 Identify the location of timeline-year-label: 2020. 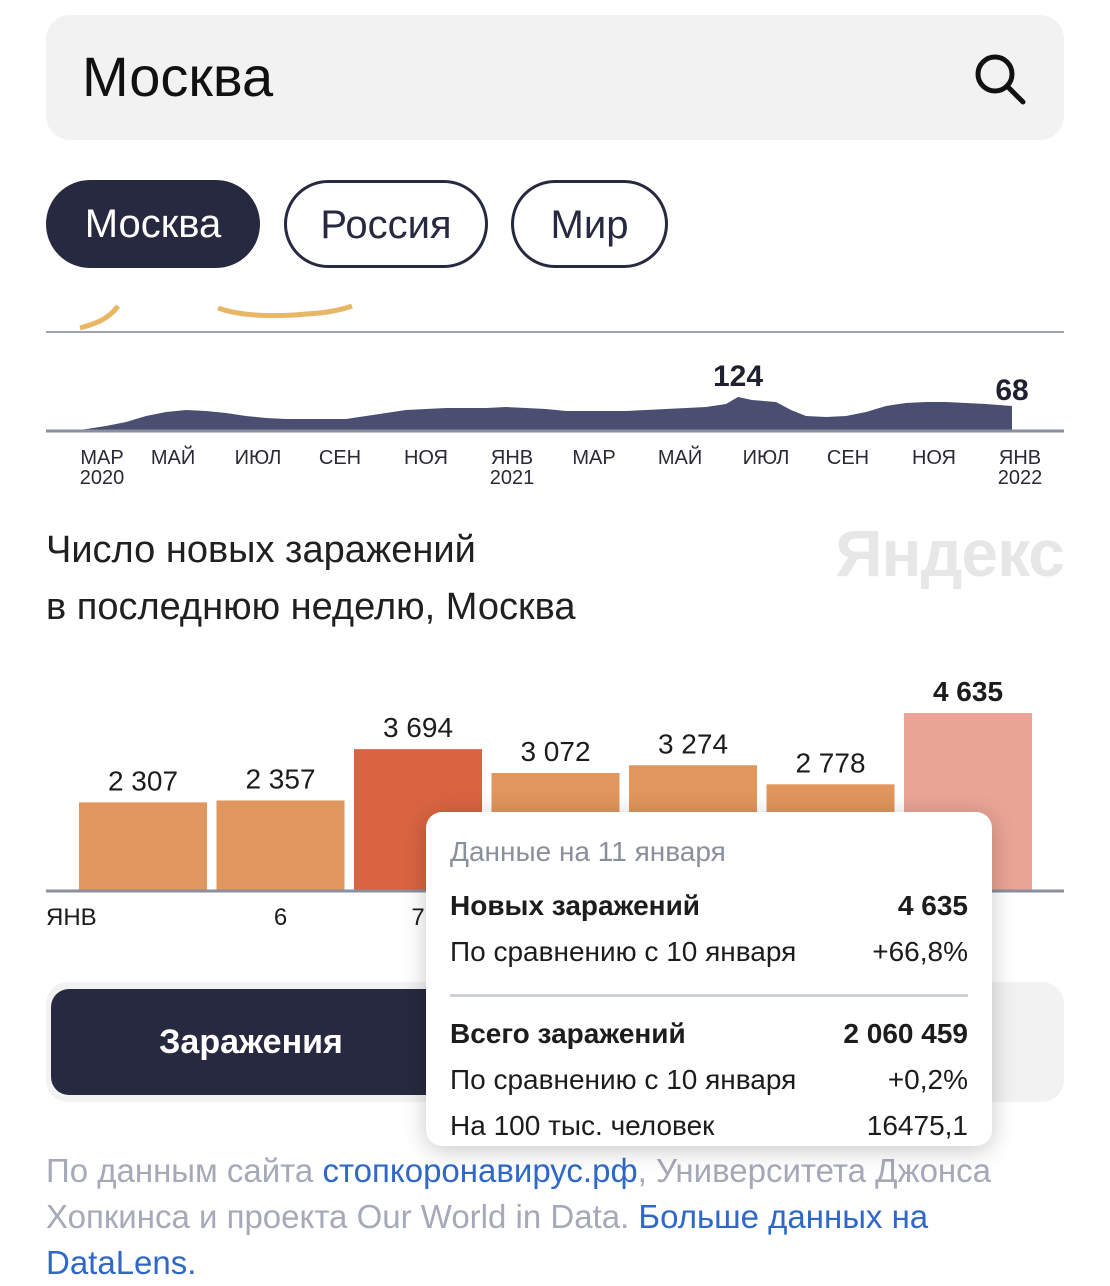
(102, 478).